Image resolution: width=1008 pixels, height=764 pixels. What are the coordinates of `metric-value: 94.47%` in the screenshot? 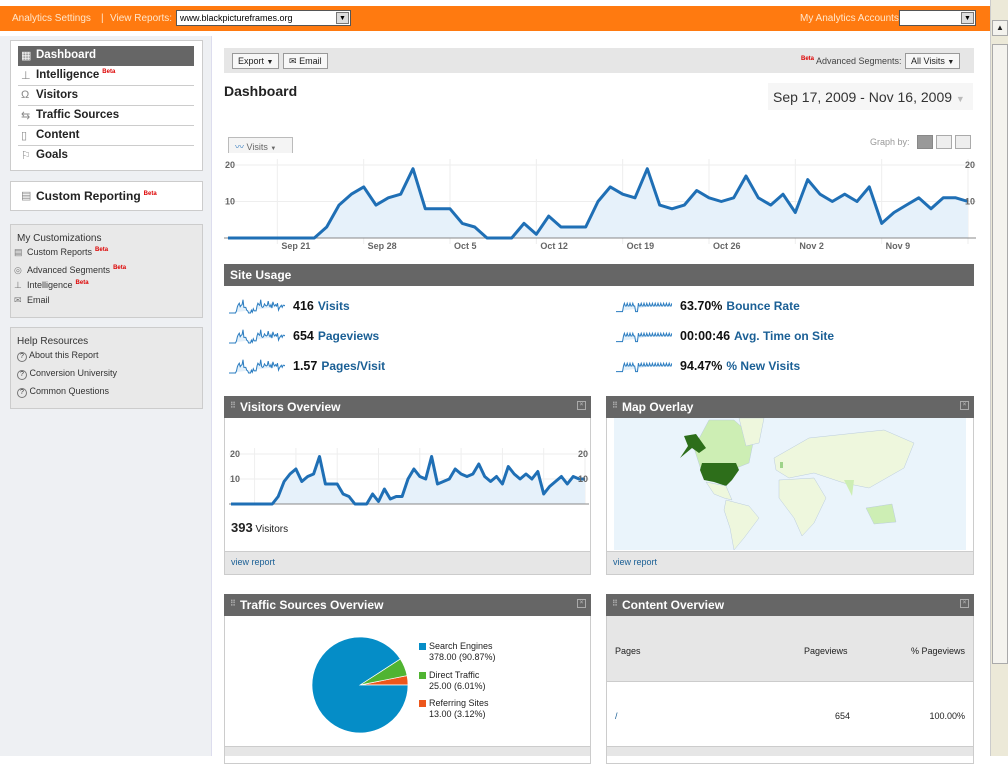 It's located at (701, 366).